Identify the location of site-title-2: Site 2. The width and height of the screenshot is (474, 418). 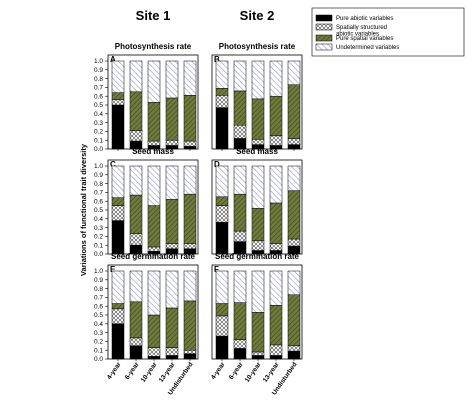
(257, 15).